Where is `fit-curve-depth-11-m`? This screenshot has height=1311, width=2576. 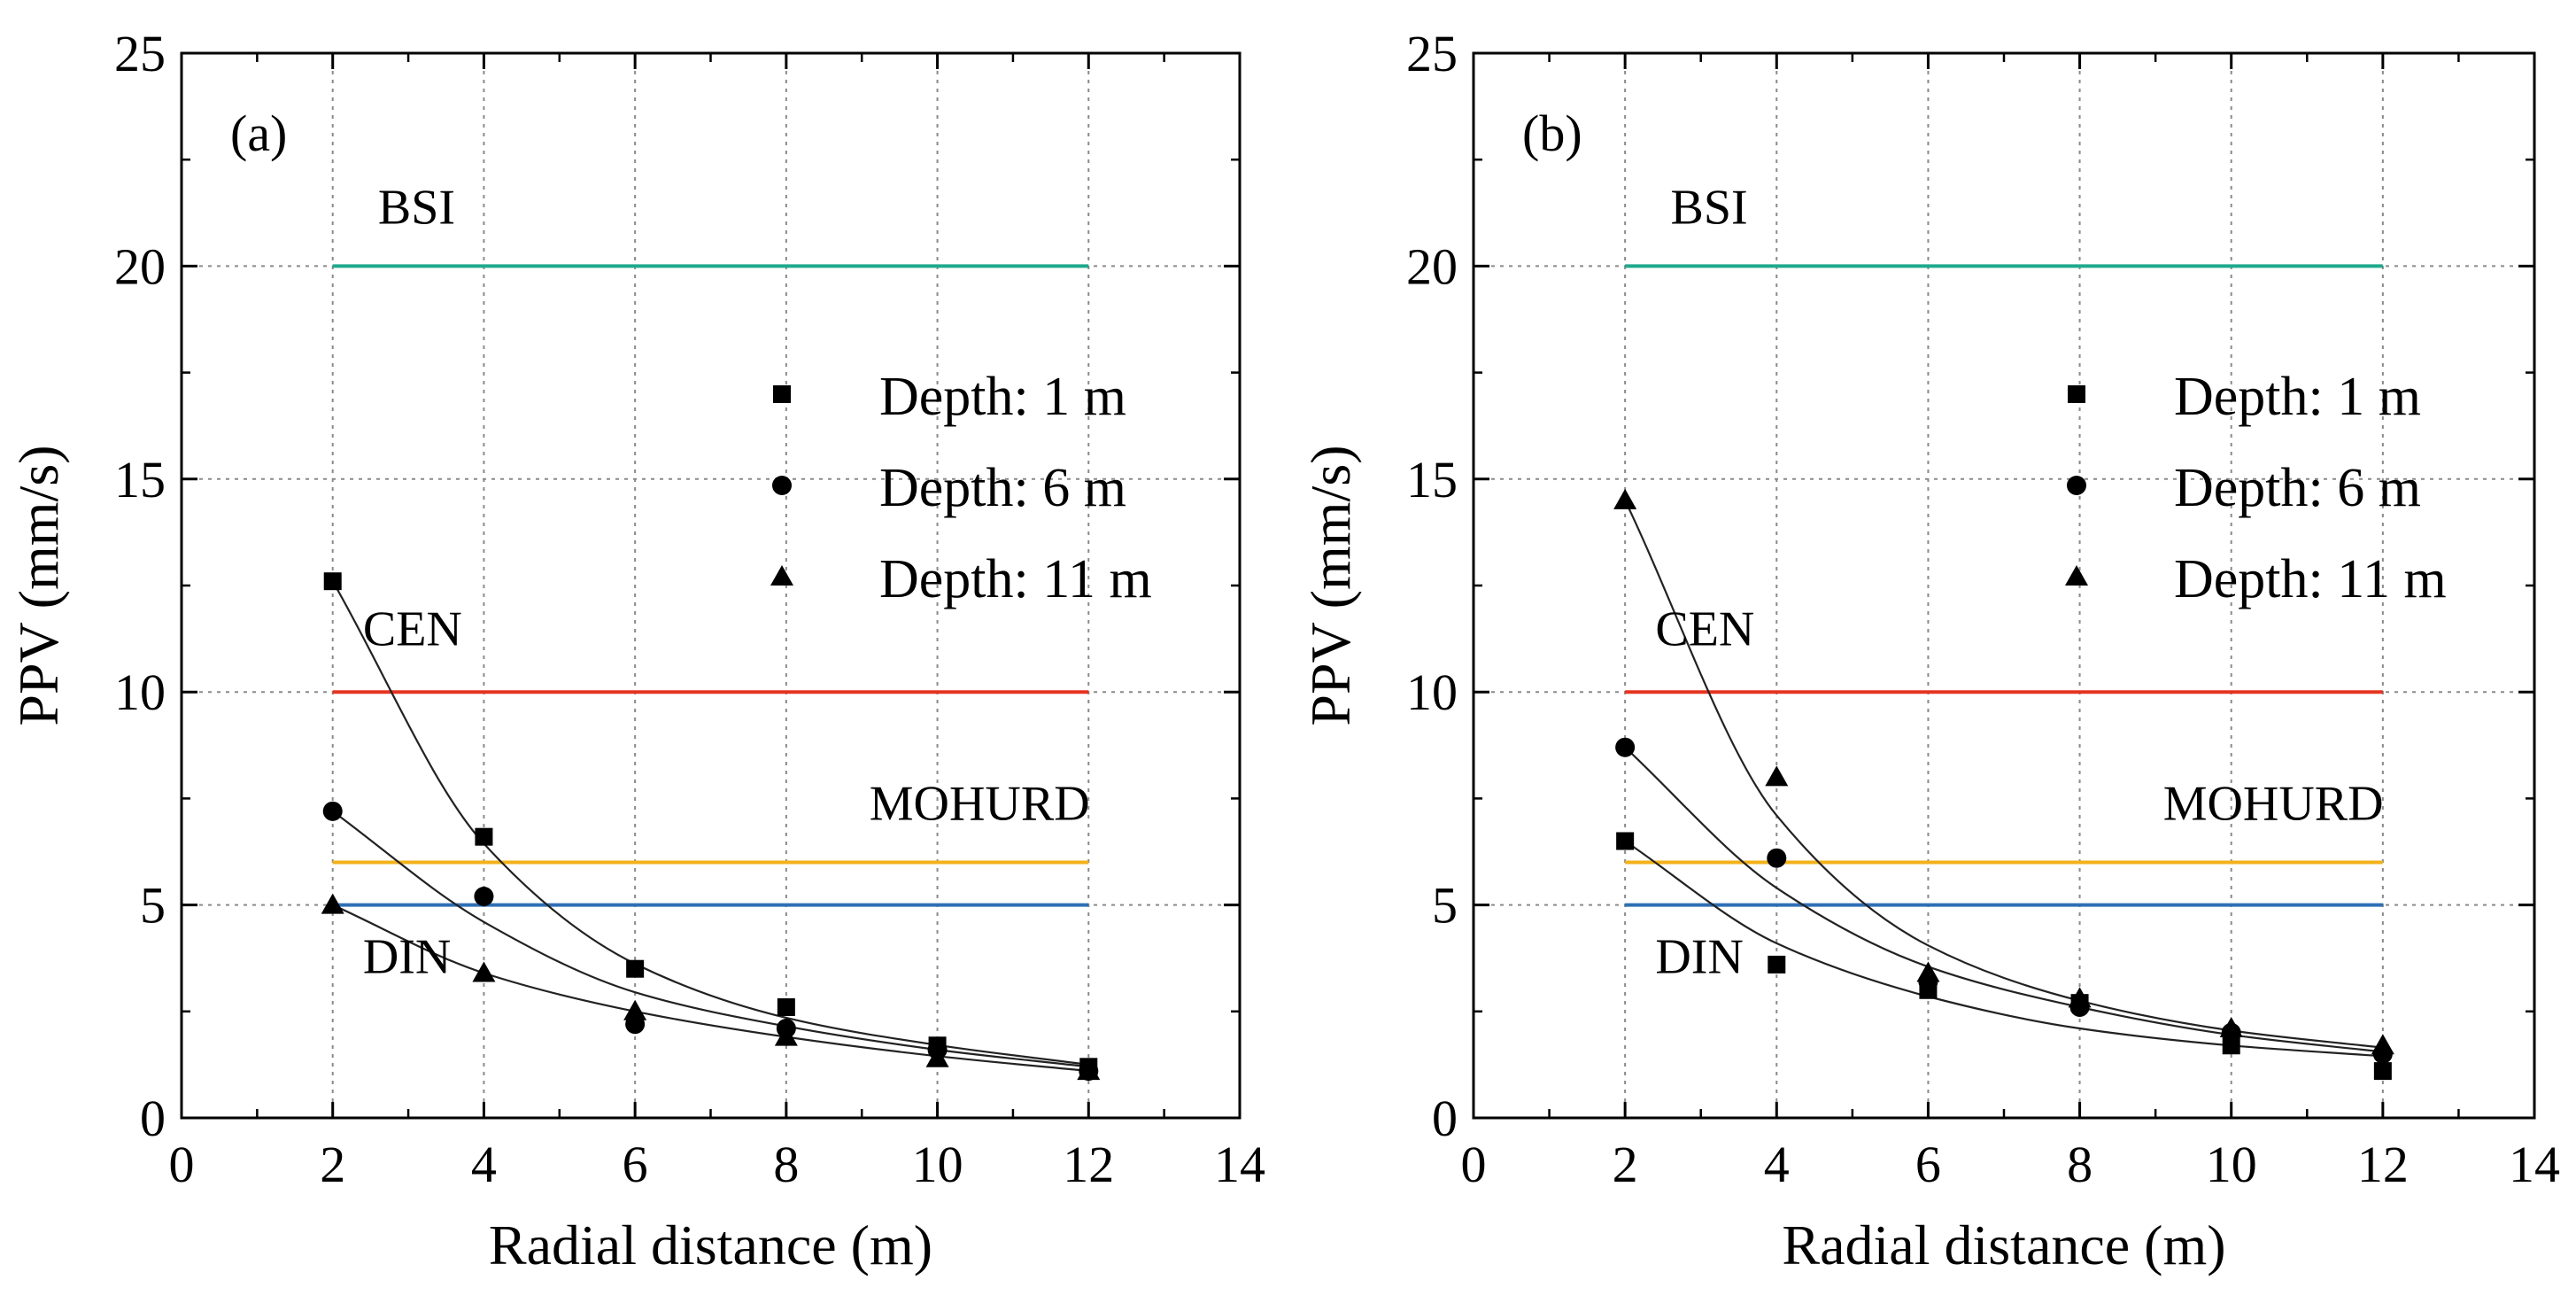 fit-curve-depth-11-m is located at coordinates (710, 988).